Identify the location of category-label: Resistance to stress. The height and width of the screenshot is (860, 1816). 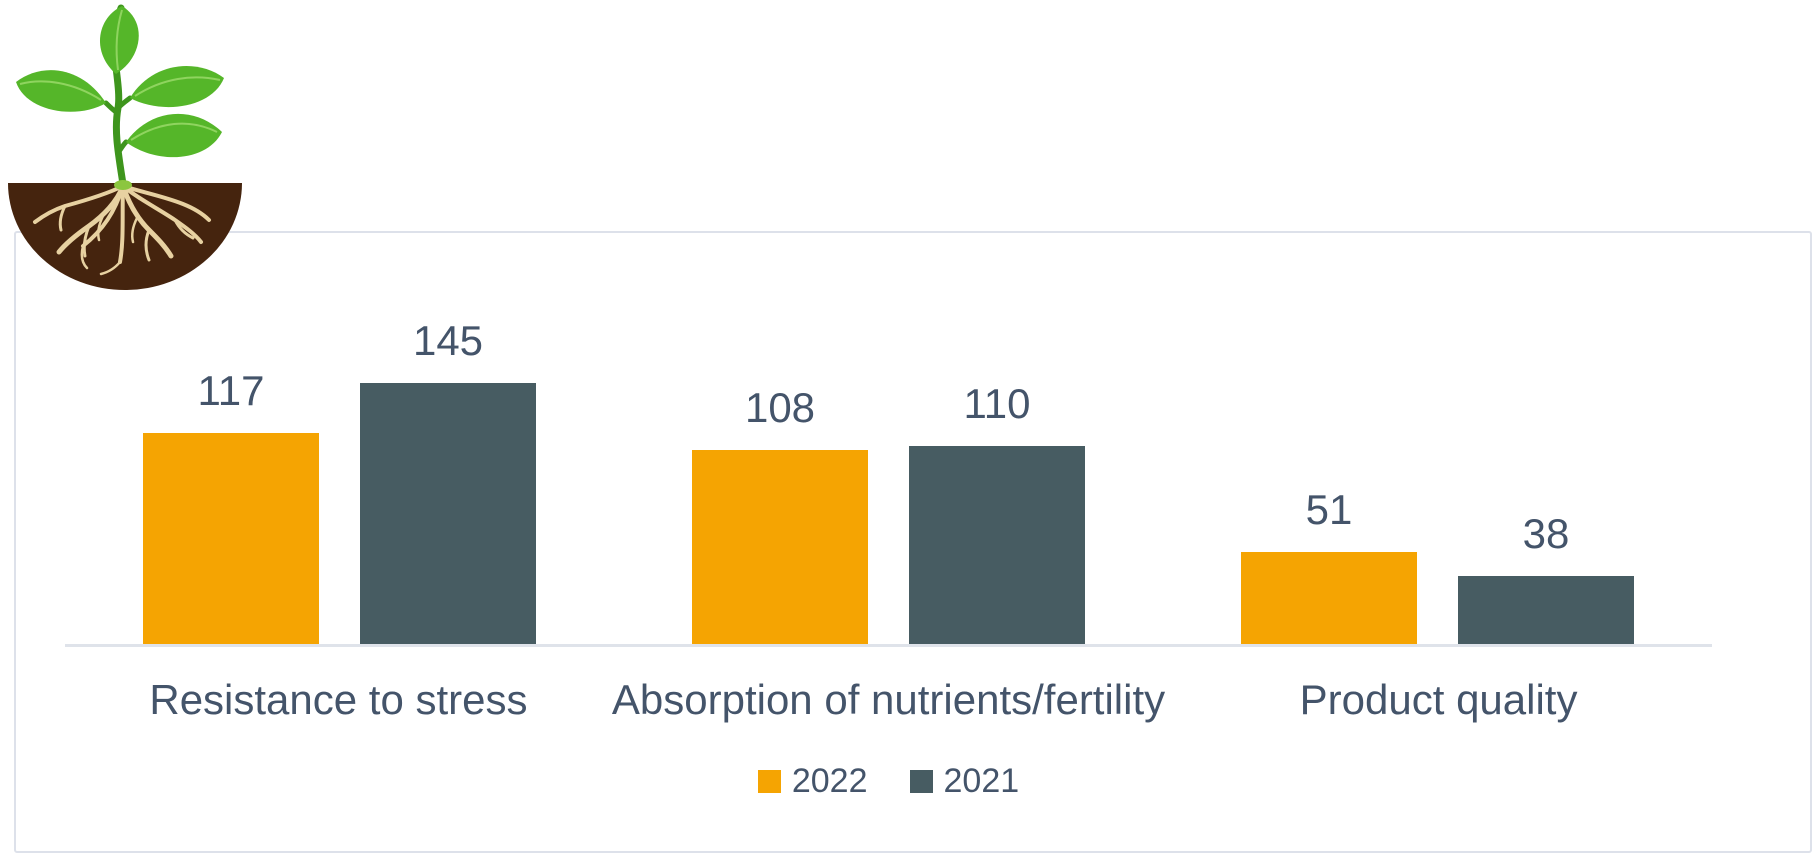
(338, 699).